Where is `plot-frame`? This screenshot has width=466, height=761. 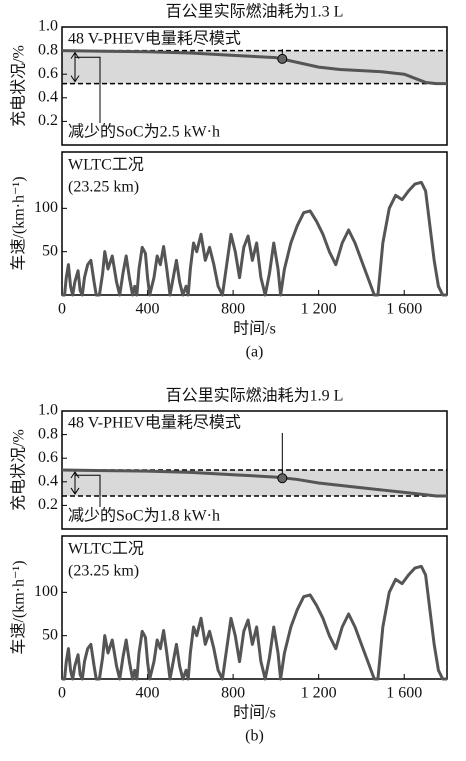 plot-frame is located at coordinates (254, 86).